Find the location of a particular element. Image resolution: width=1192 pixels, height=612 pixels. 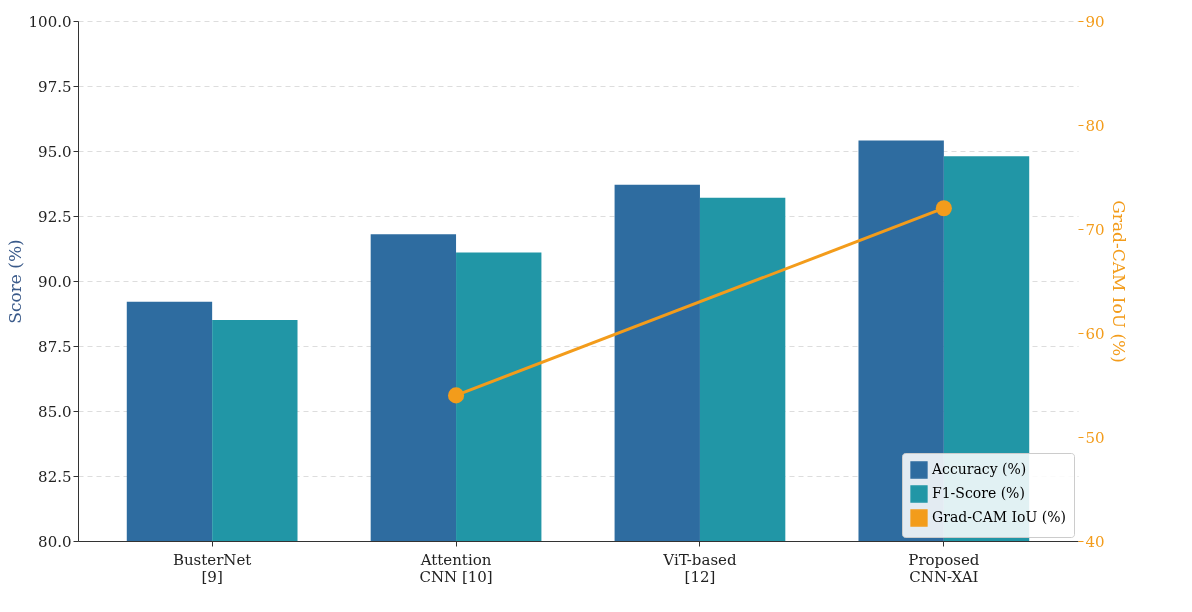

y-tick-label: 97.5 is located at coordinates (55, 86).